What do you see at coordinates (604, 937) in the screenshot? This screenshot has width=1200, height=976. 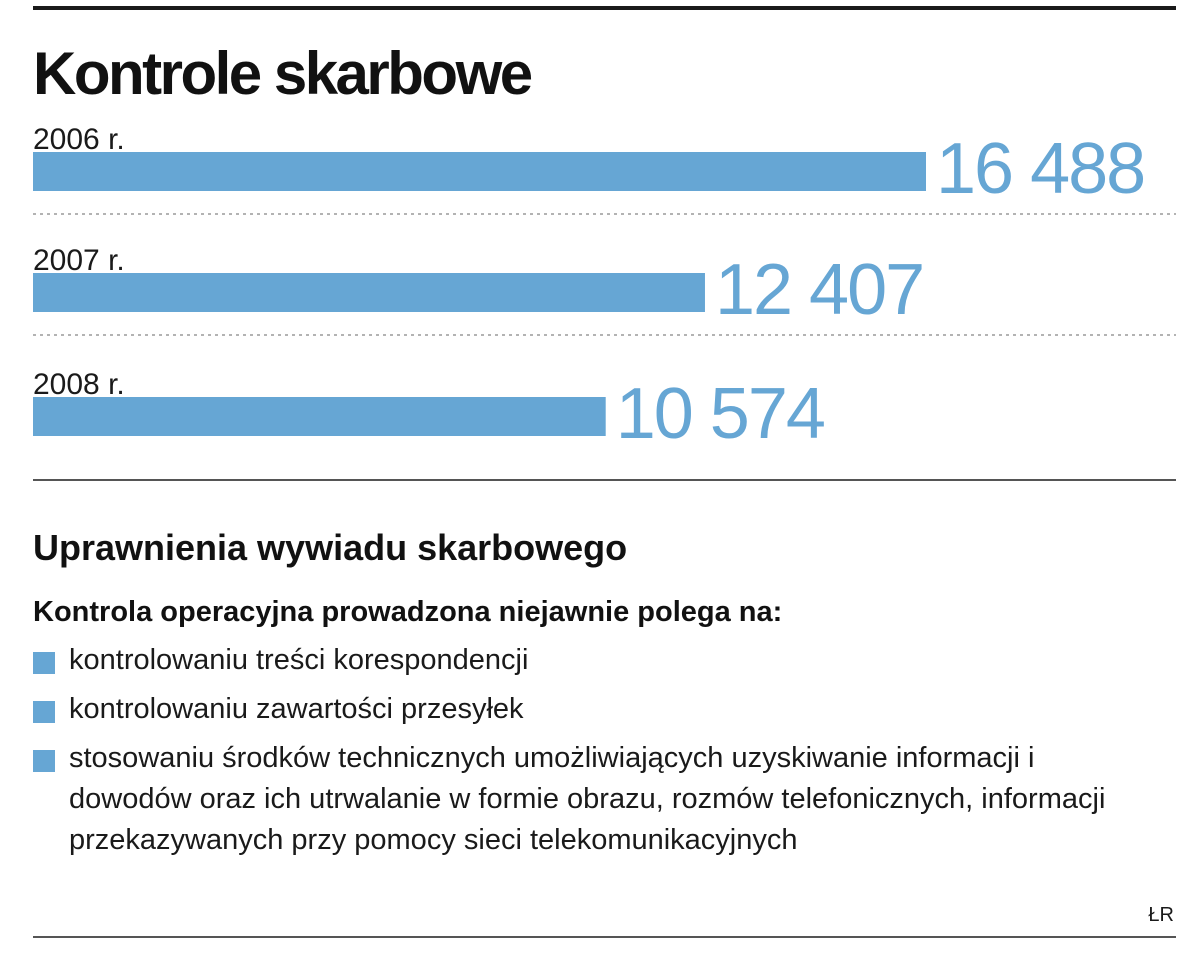 I see `bottom-rule` at bounding box center [604, 937].